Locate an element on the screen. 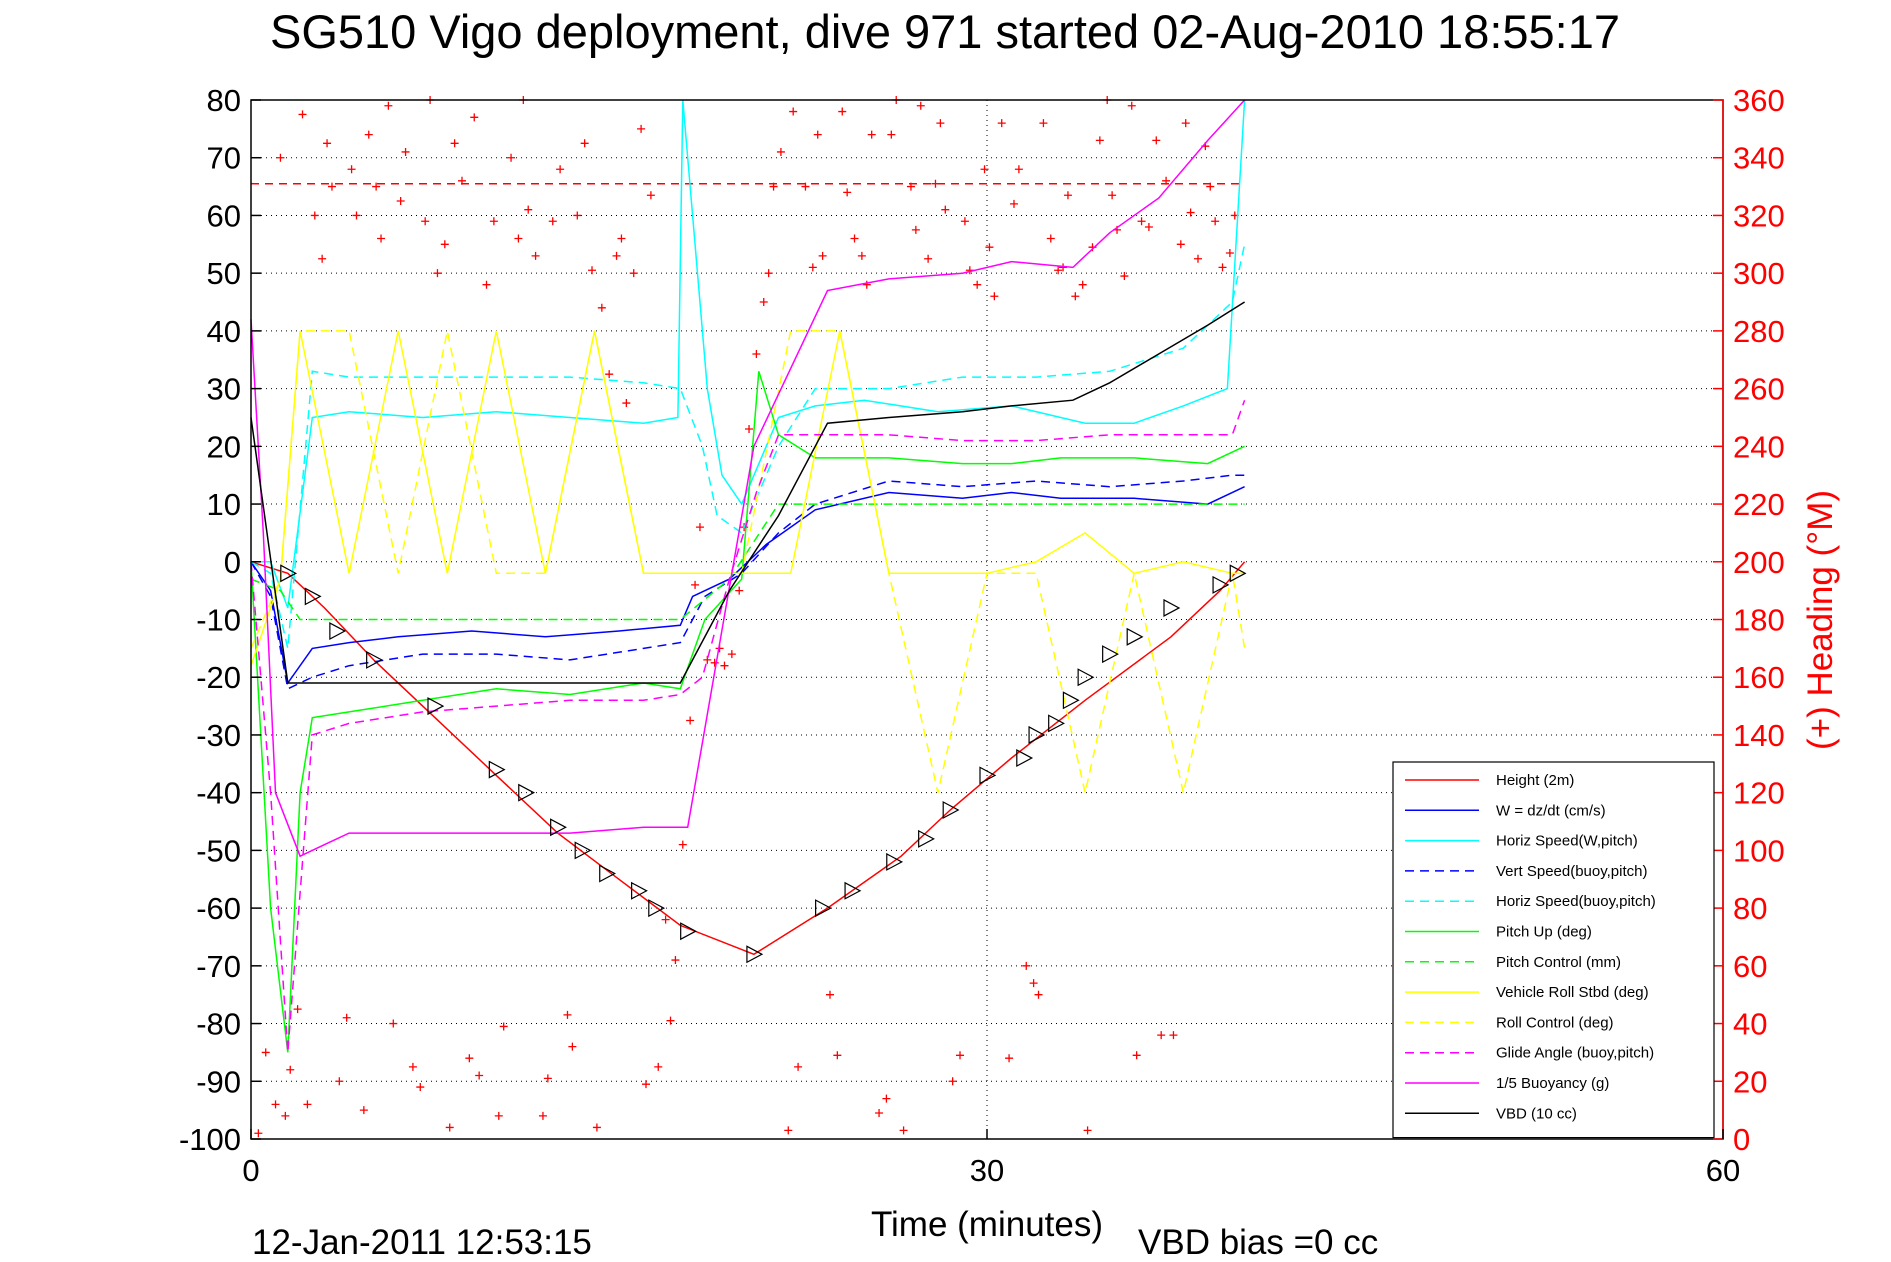 The width and height of the screenshot is (1891, 1262). legend-entry: Height (2m) is located at coordinates (1535, 780).